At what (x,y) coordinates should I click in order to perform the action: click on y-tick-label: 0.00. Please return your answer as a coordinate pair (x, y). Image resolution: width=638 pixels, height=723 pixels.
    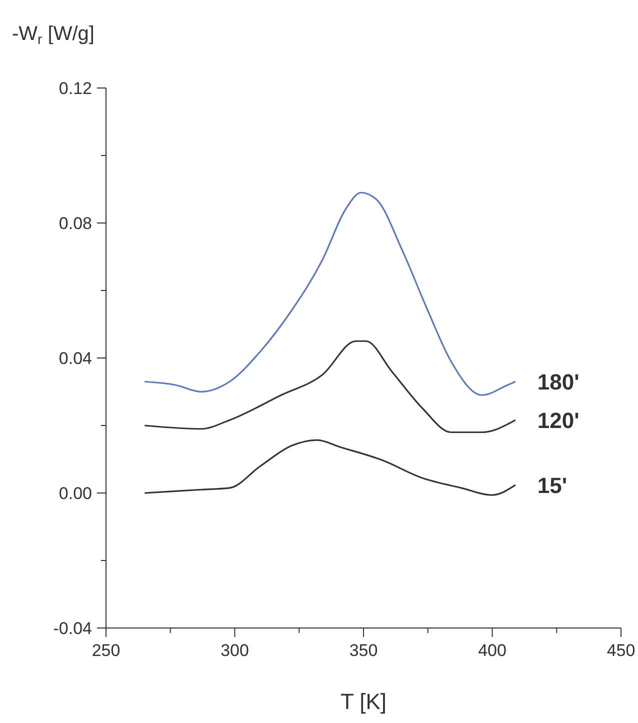
    Looking at the image, I should click on (75, 493).